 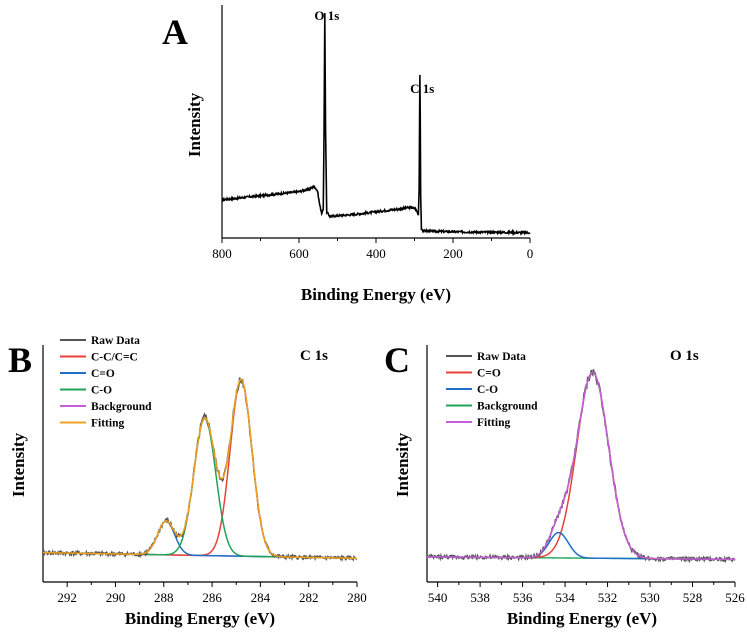 What do you see at coordinates (650, 597) in the screenshot?
I see `x-tick-label: 530` at bounding box center [650, 597].